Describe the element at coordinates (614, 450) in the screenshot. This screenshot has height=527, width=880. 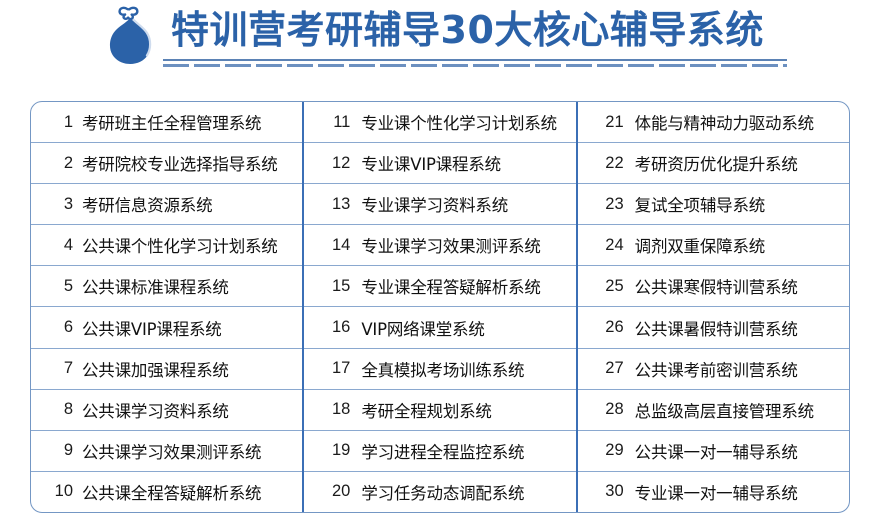
I see `row-number: 29` at that location.